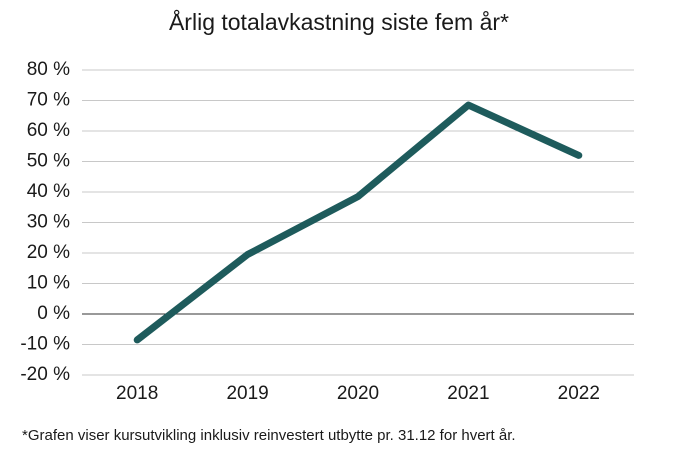  Describe the element at coordinates (339, 21) in the screenshot. I see `chart-title: Årlig totalavkastning siste fem år*` at that location.